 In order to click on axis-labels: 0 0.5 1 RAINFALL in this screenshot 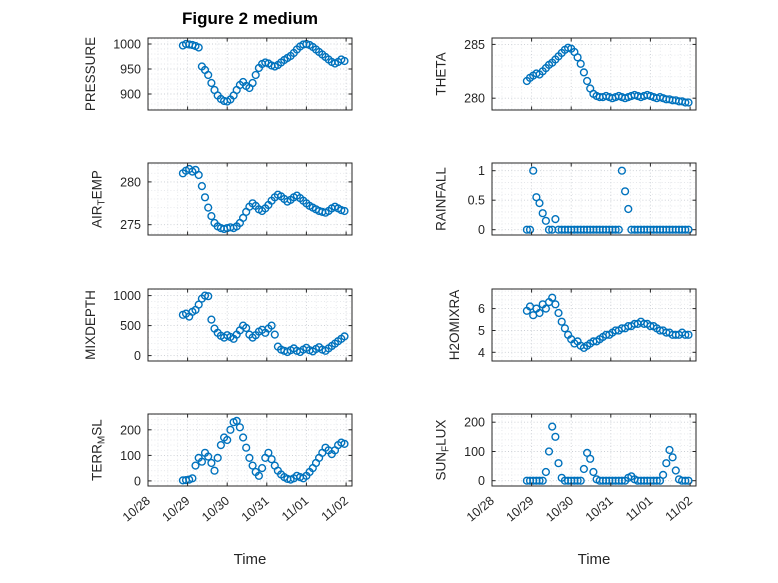, I will do `click(459, 200)`.